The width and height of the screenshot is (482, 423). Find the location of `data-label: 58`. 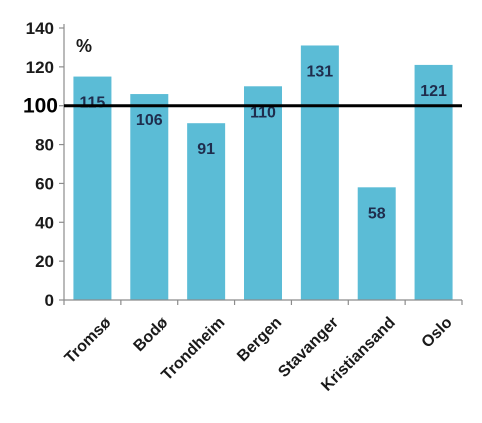

data-label: 58 is located at coordinates (377, 213).